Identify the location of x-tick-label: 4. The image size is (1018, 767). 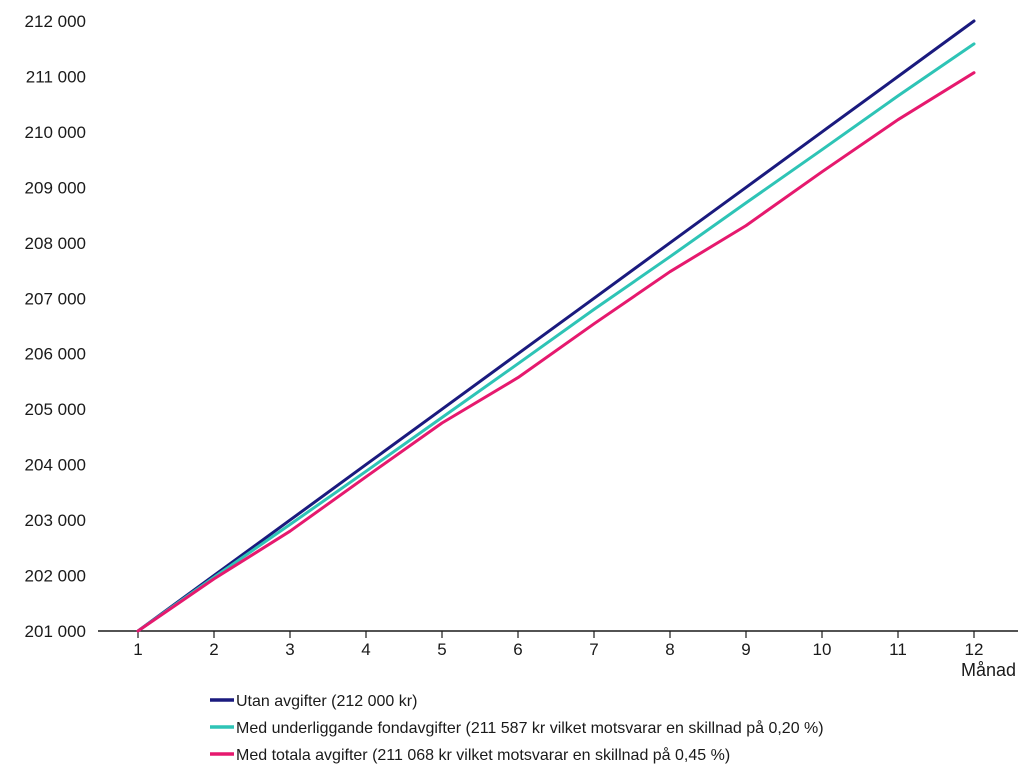
(365, 649).